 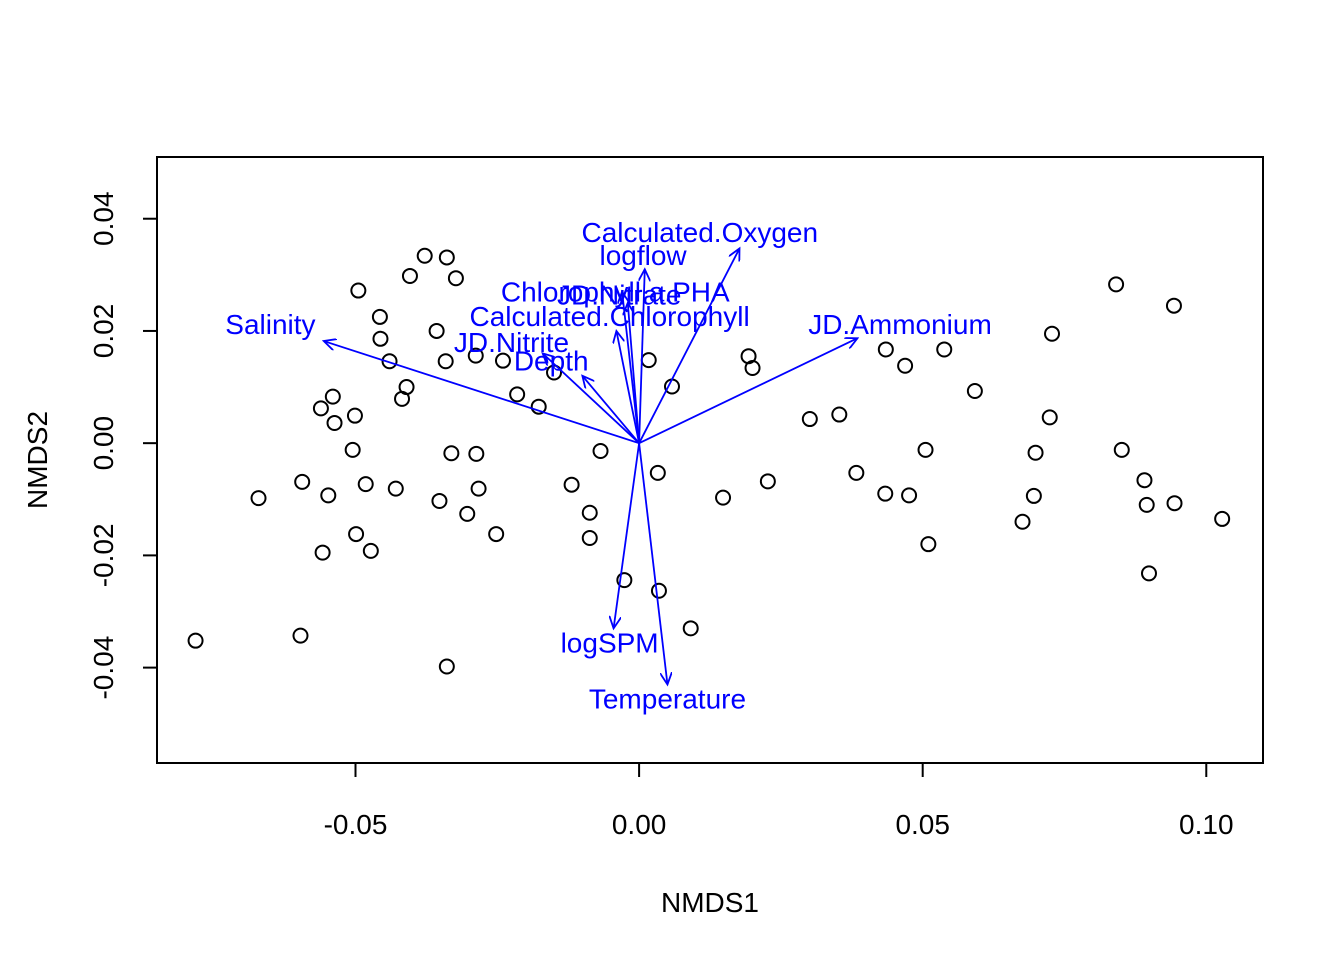 I want to click on x-tick-label: -0.05, so click(x=356, y=824).